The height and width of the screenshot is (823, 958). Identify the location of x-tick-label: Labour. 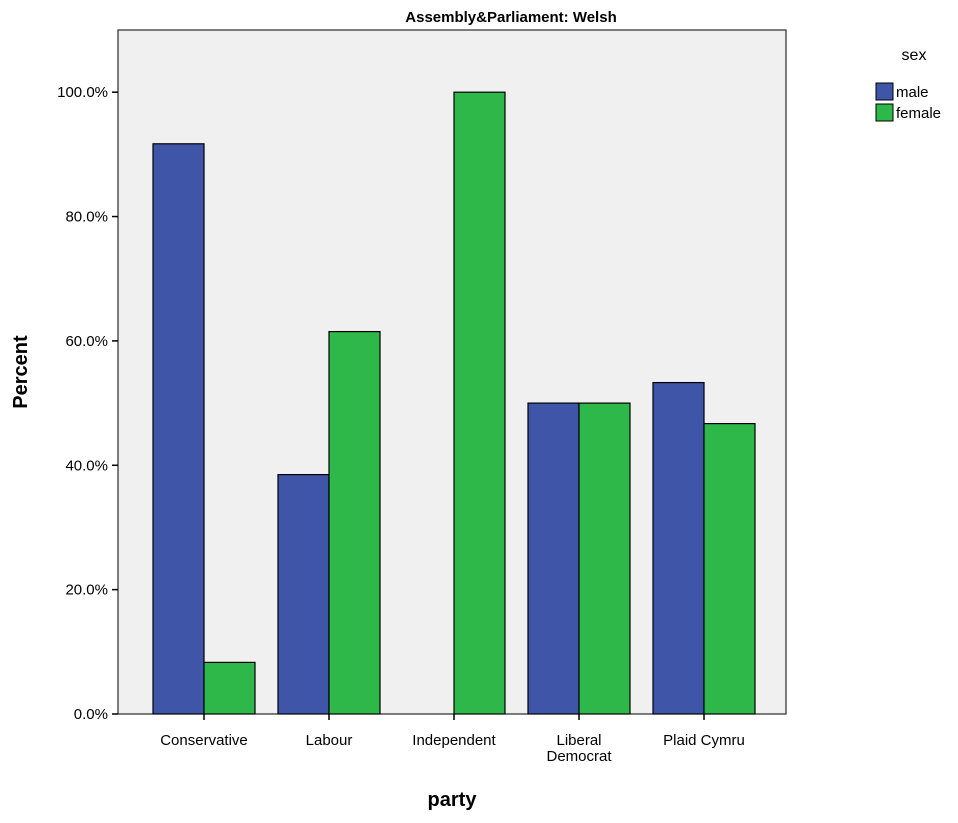
(329, 740).